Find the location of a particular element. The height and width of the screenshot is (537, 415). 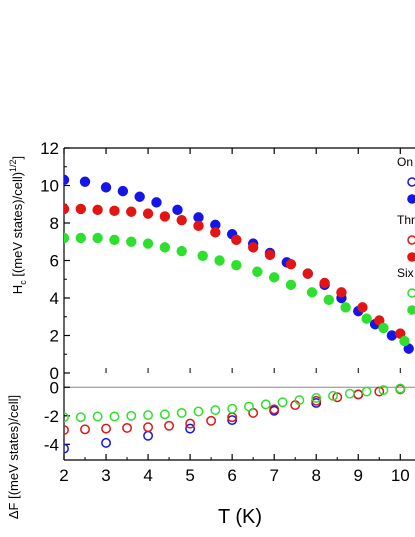

lower-y-tick-label: 0 is located at coordinates (54, 387).